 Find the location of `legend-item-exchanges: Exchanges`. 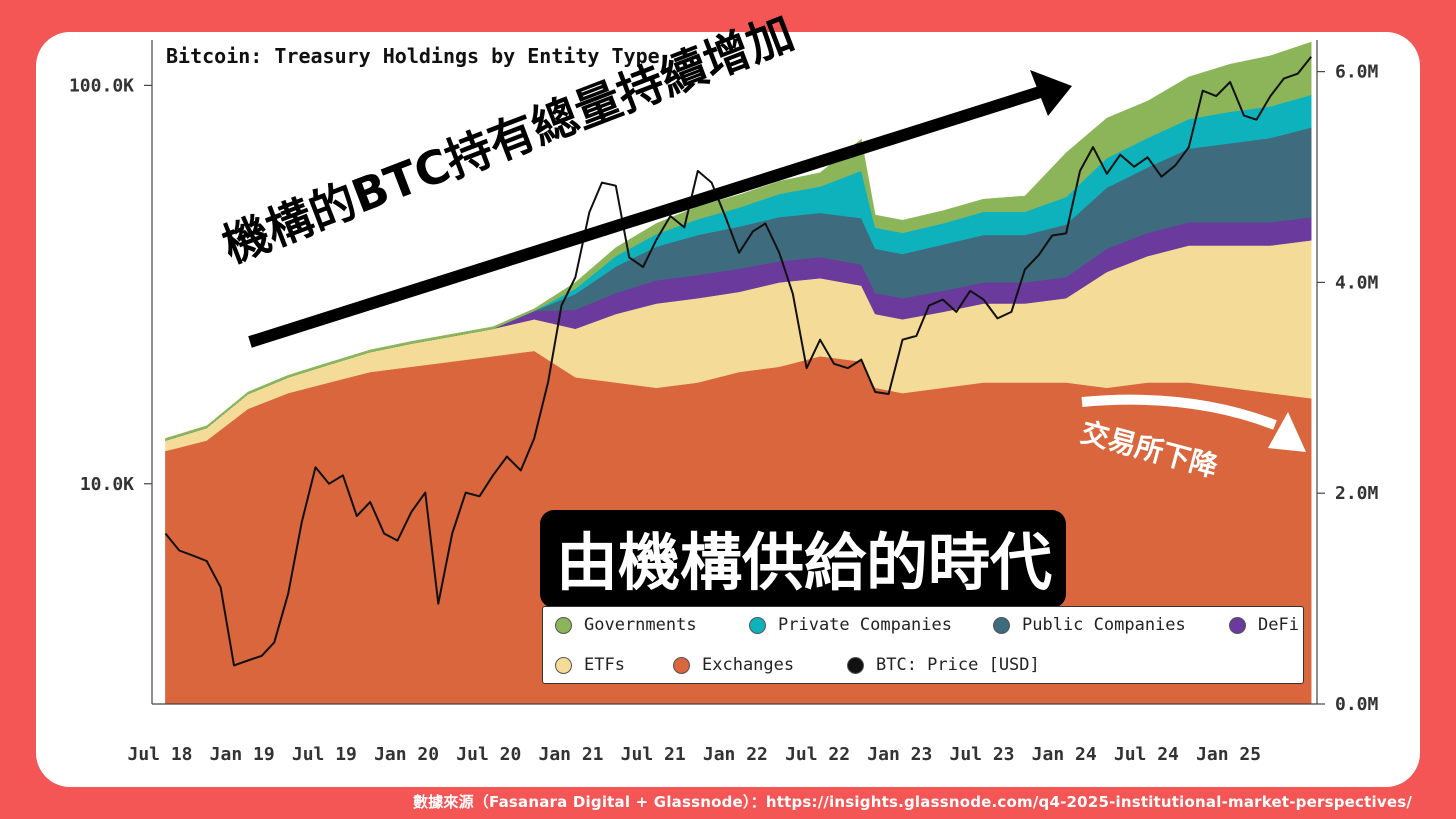

legend-item-exchanges: Exchanges is located at coordinates (733, 665).